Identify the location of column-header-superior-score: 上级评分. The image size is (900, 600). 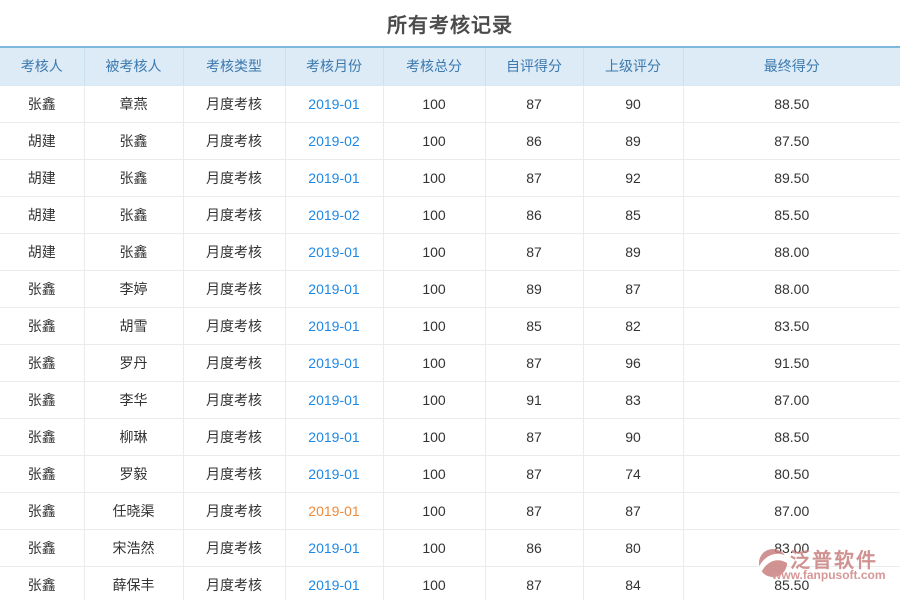
(633, 66).